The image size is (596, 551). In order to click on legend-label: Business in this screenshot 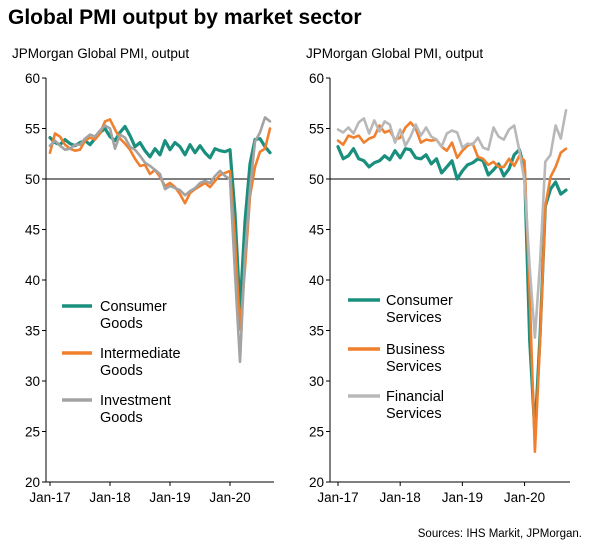, I will do `click(415, 350)`.